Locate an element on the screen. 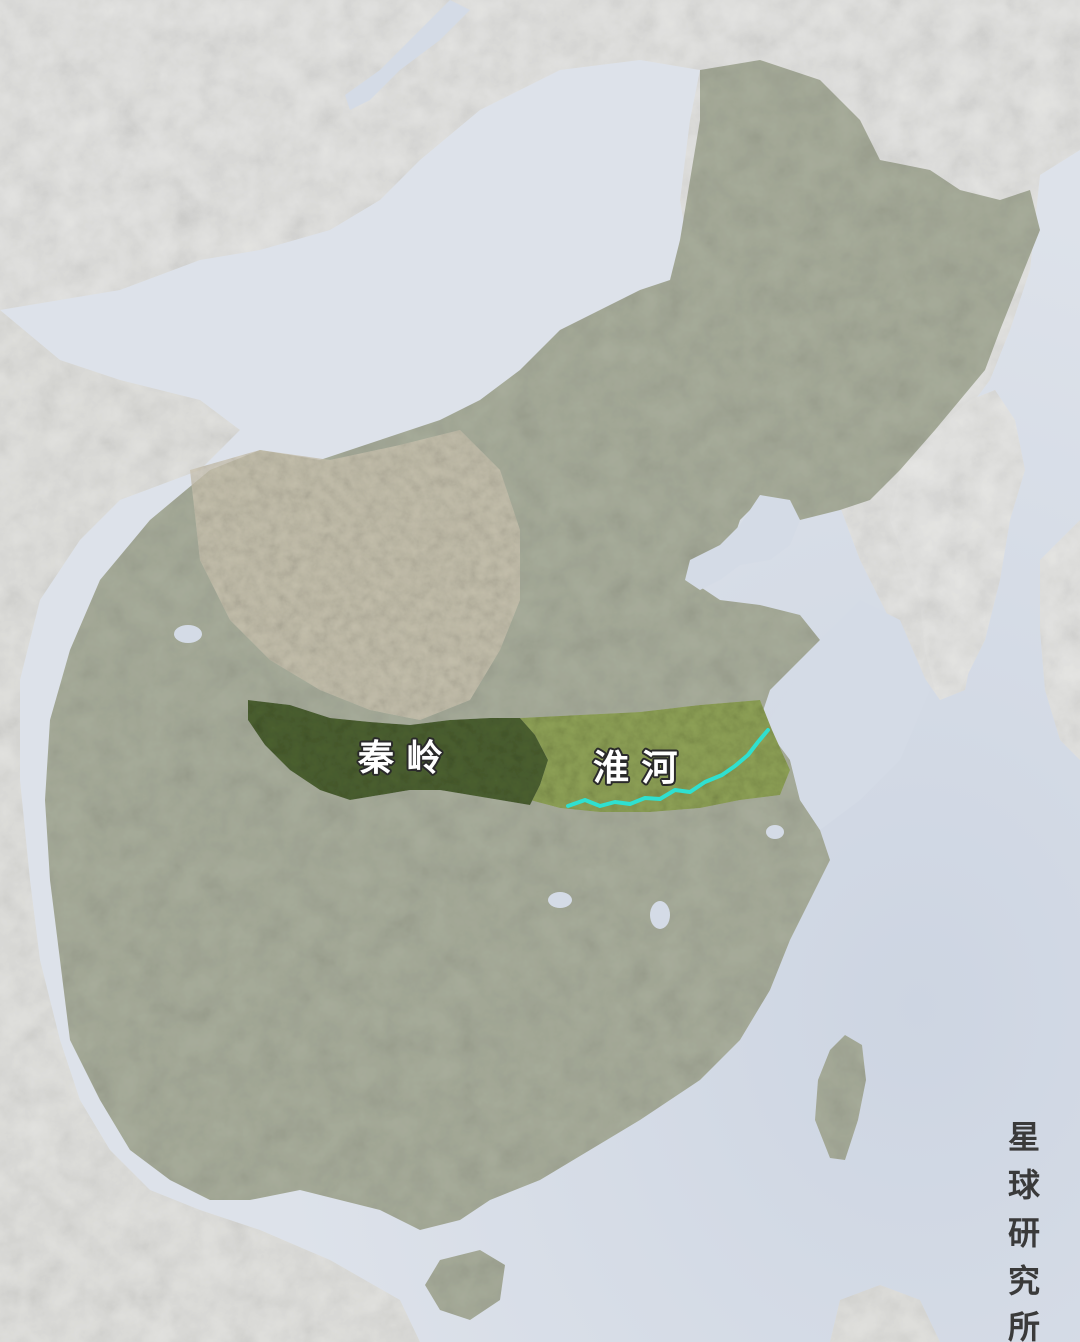 Image resolution: width=1080 pixels, height=1342 pixels. poyang-lake is located at coordinates (660, 915).